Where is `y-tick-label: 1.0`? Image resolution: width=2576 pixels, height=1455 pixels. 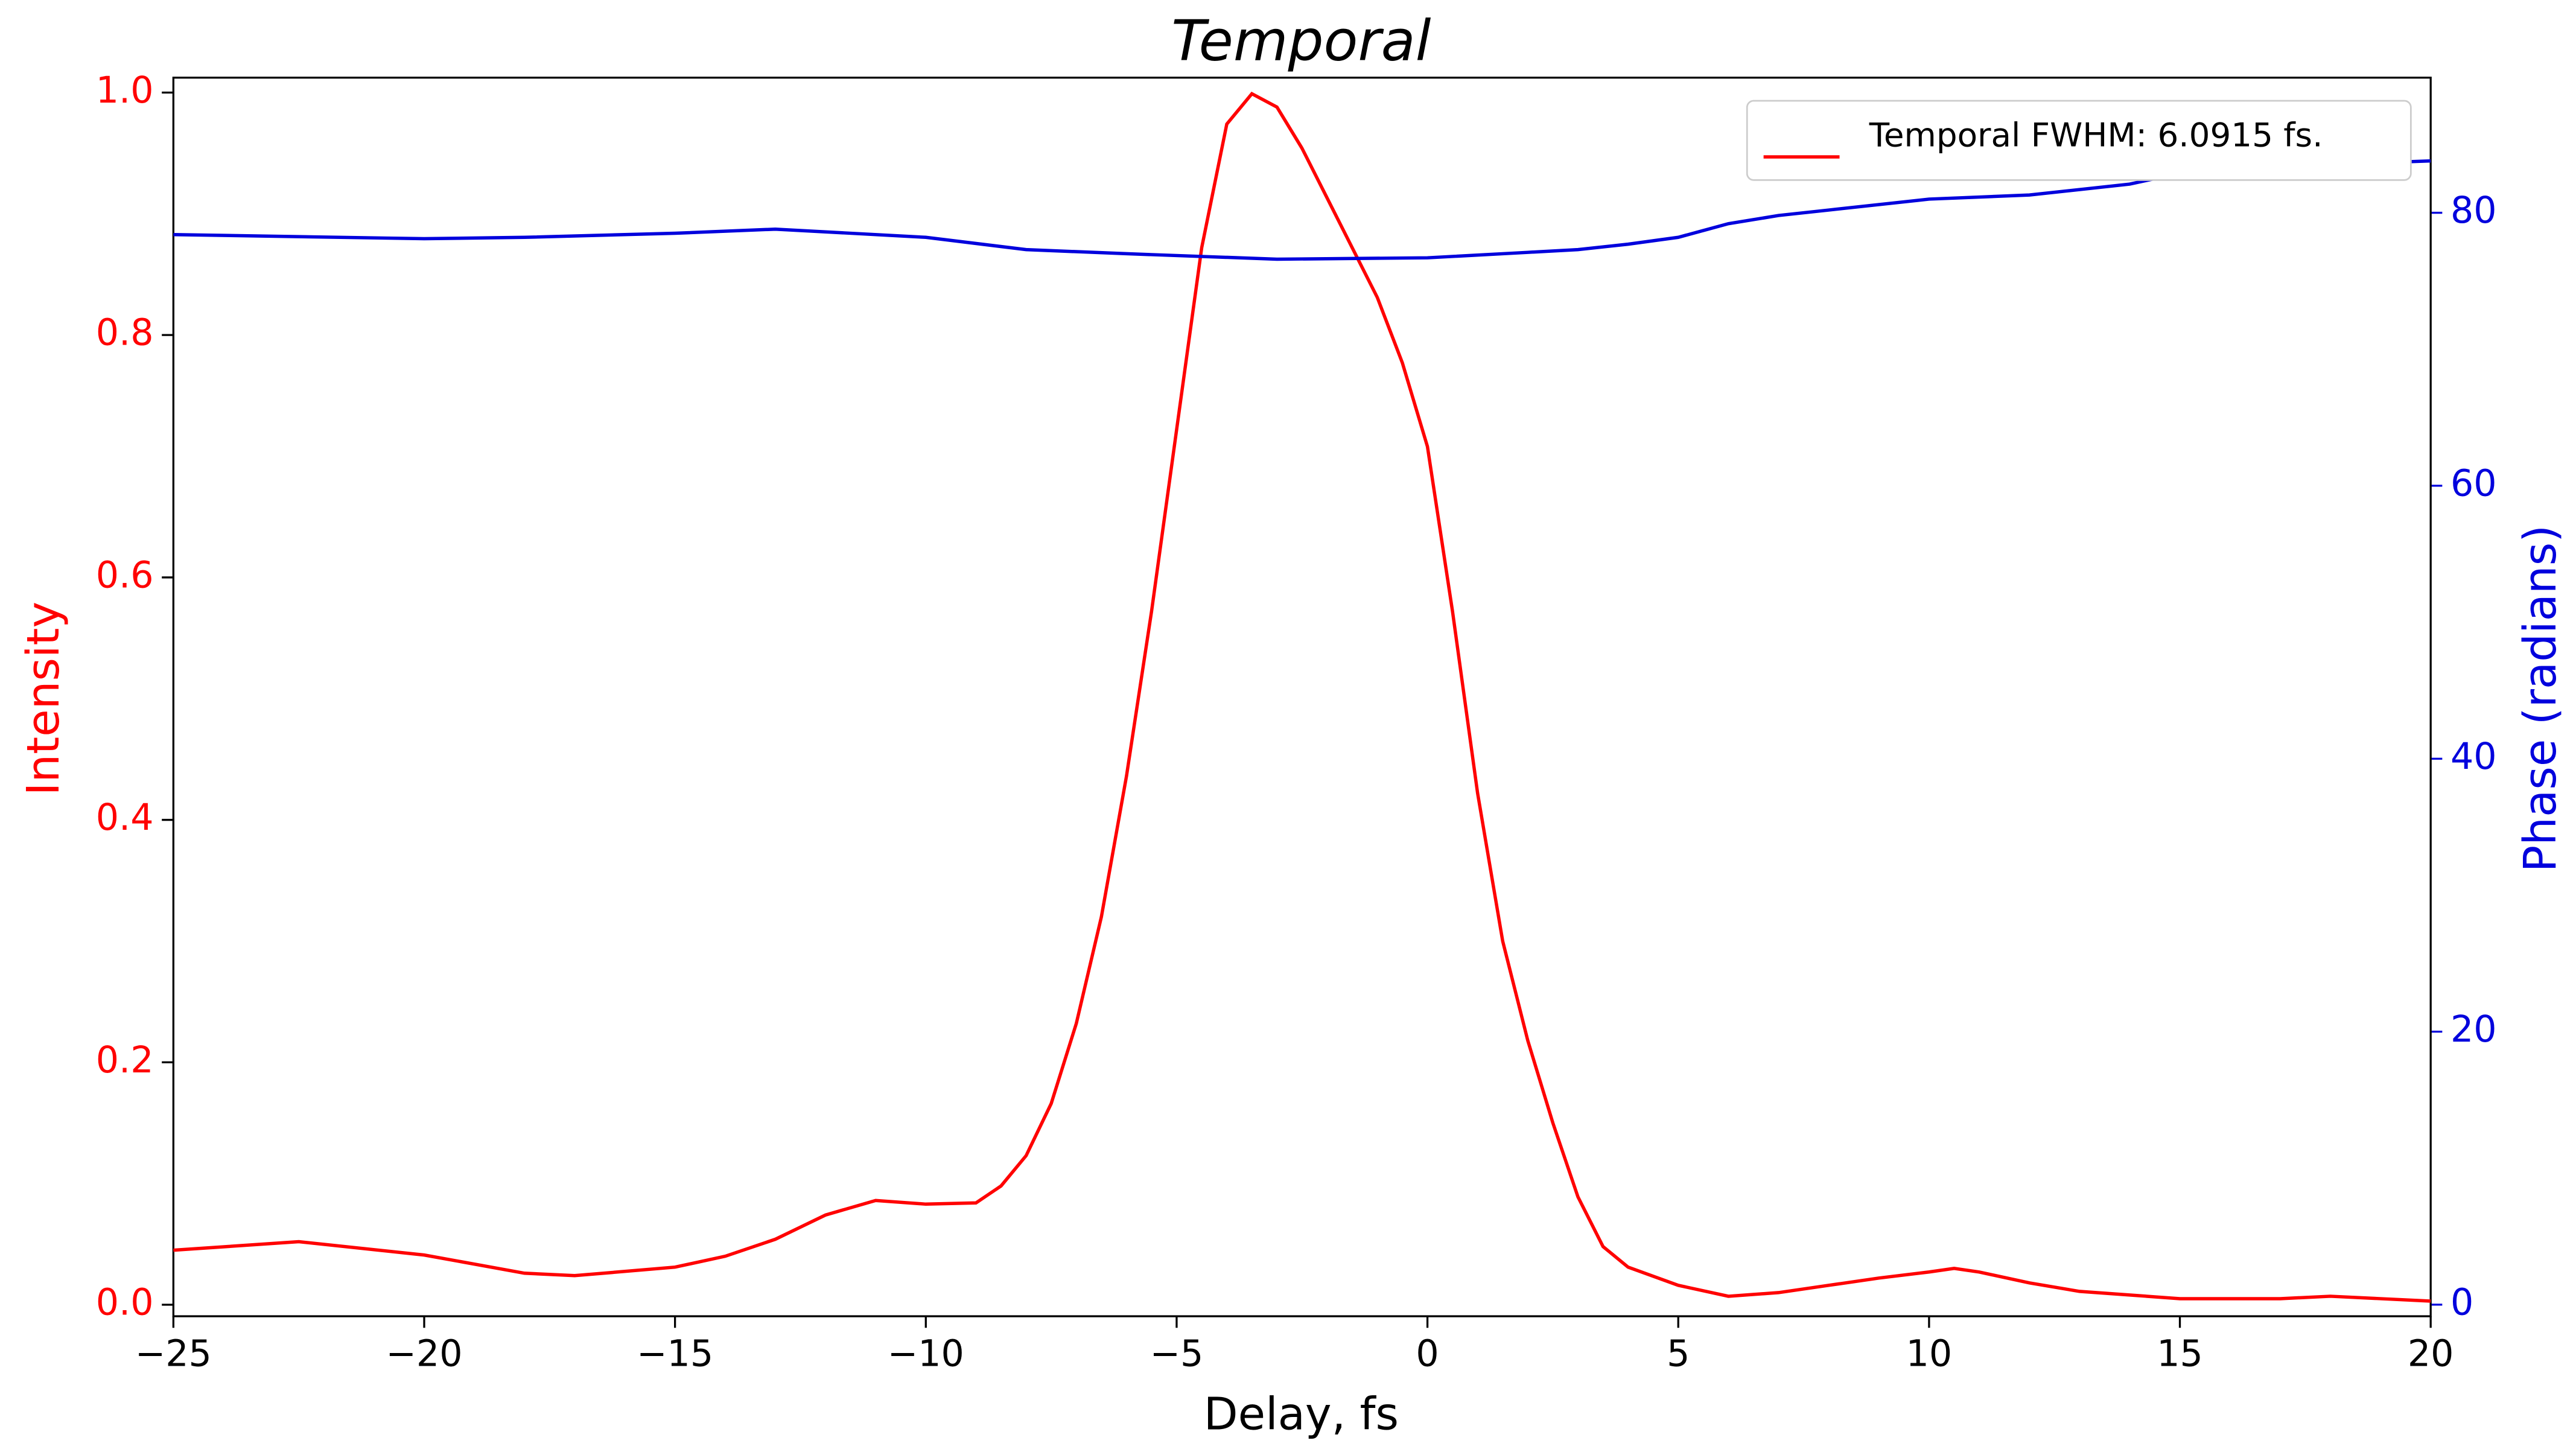
y-tick-label: 1.0 is located at coordinates (125, 91).